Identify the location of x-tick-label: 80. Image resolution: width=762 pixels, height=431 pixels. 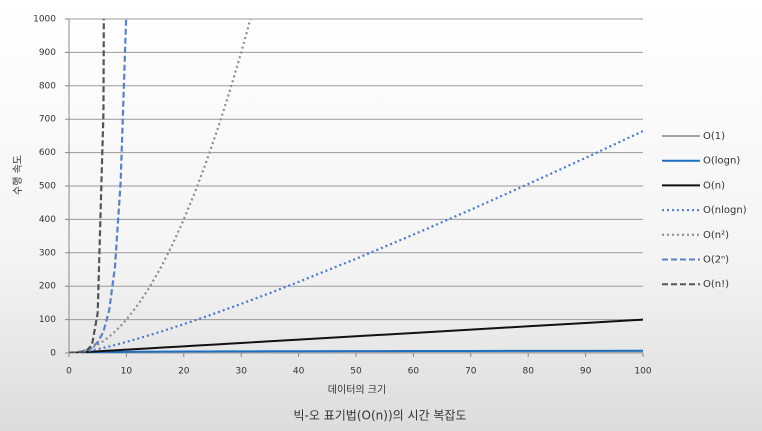
(528, 372).